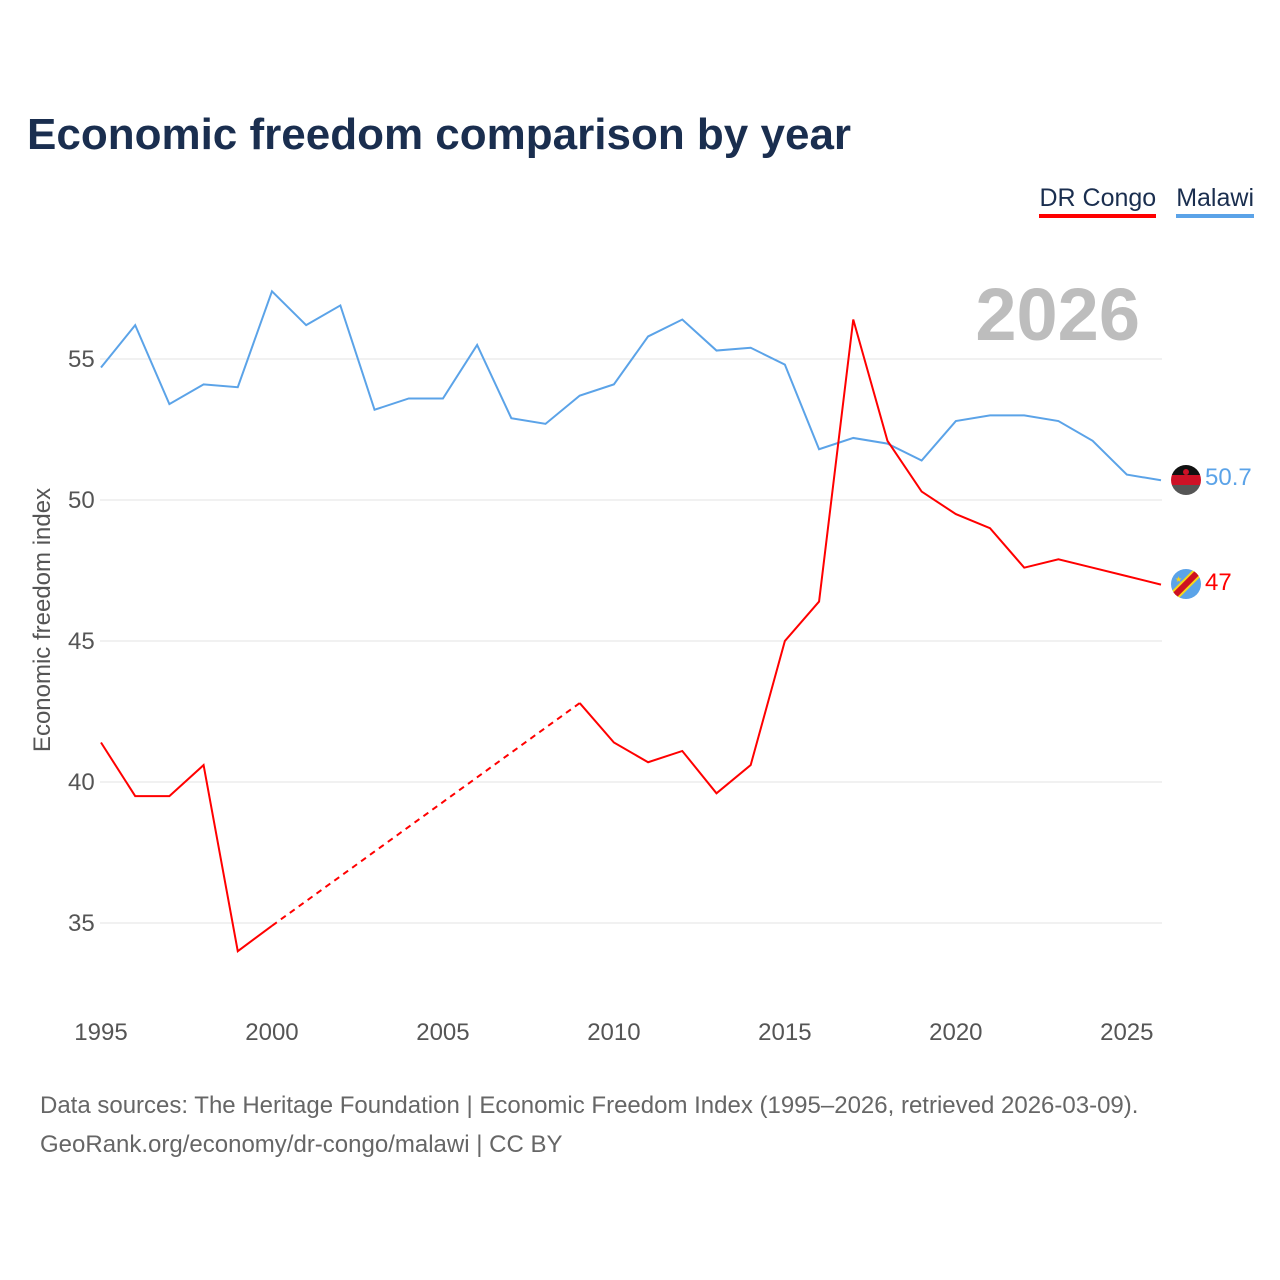 This screenshot has width=1280, height=1280. I want to click on legend-dr-congo: DR Congo, so click(1098, 201).